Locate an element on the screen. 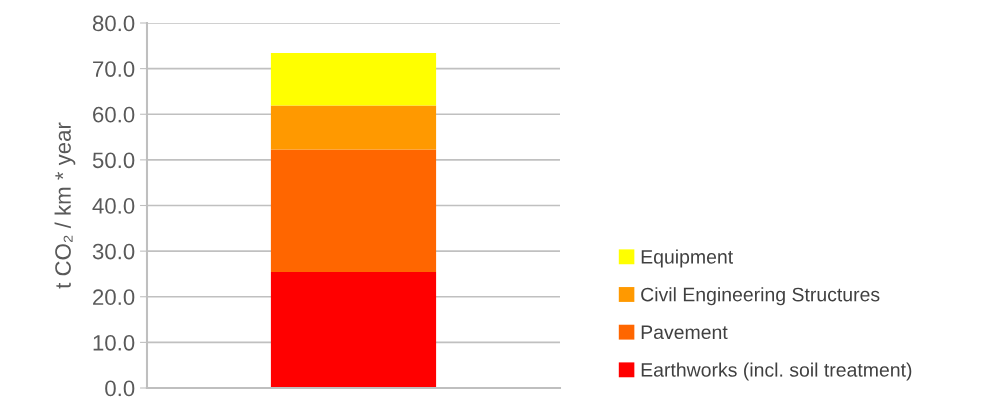 The image size is (1008, 401). y-tick-label: 60.0 is located at coordinates (114, 114).